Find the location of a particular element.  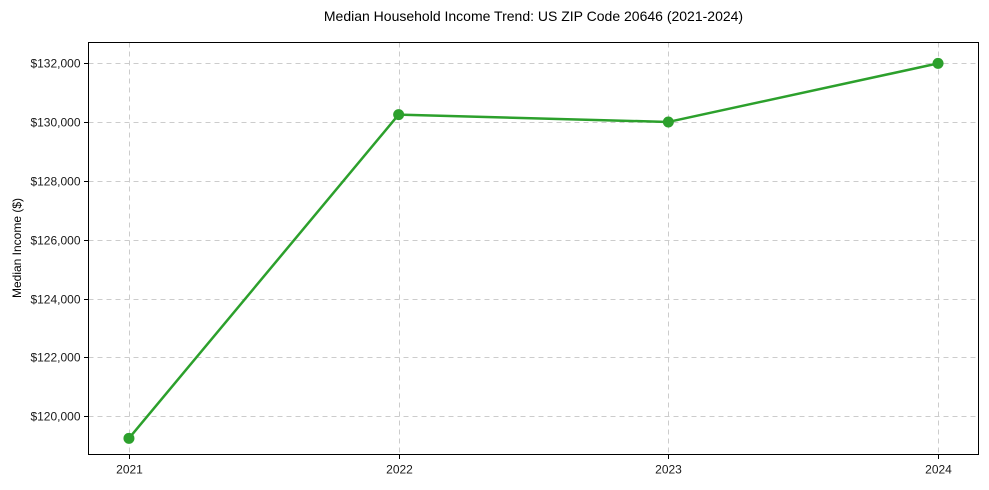

y-tick-label: $120,000 is located at coordinates (55, 417).